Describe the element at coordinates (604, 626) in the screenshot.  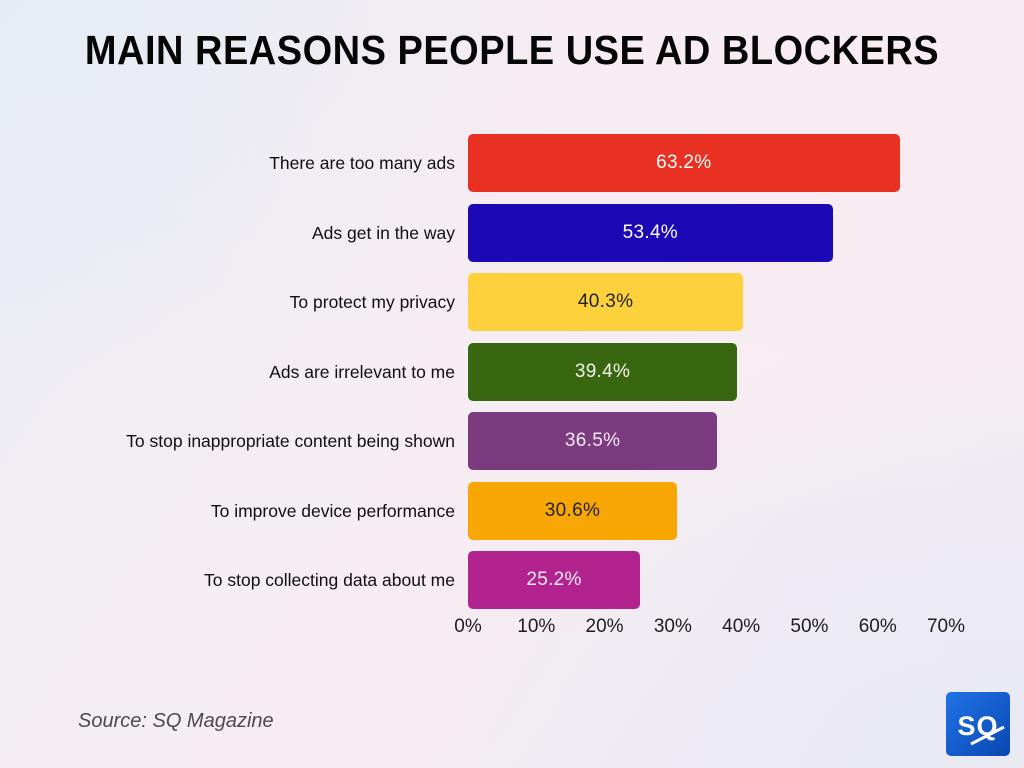
I see `x-tick-label: 20%` at that location.